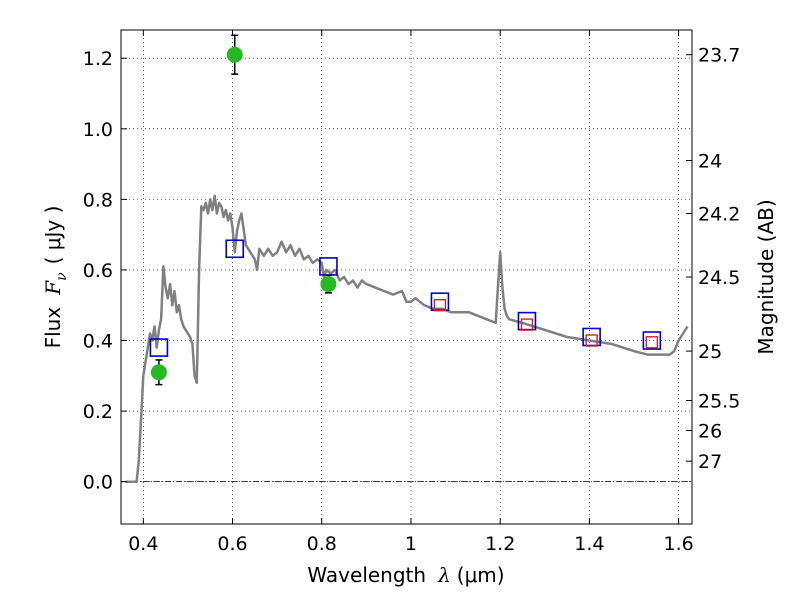 This screenshot has height=600, width=800. I want to click on x-tick-label: 1.2, so click(500, 544).